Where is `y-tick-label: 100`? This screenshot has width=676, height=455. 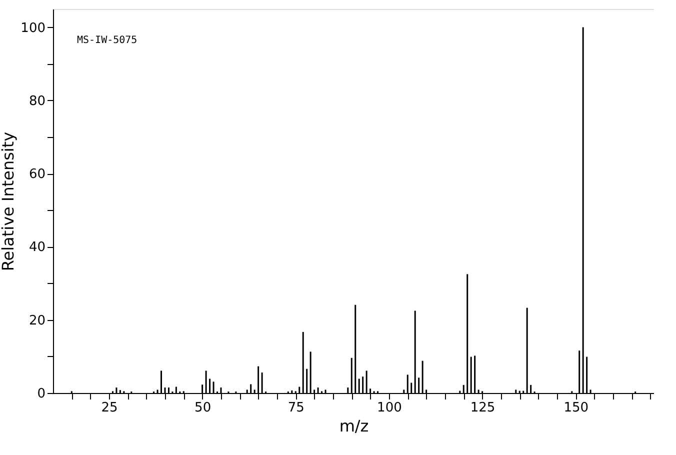 y-tick-label: 100 is located at coordinates (33, 28).